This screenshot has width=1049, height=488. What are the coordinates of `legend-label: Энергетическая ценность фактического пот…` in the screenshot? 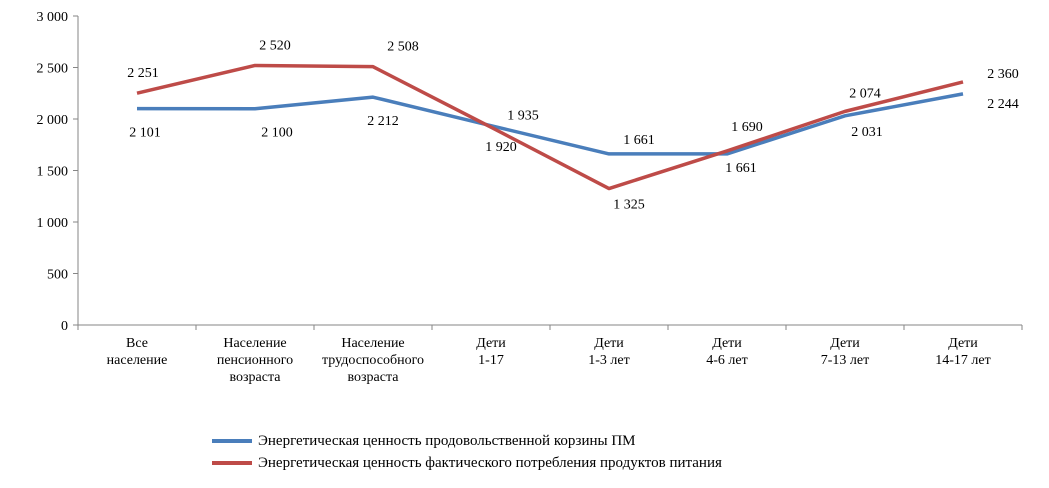 It's located at (490, 462).